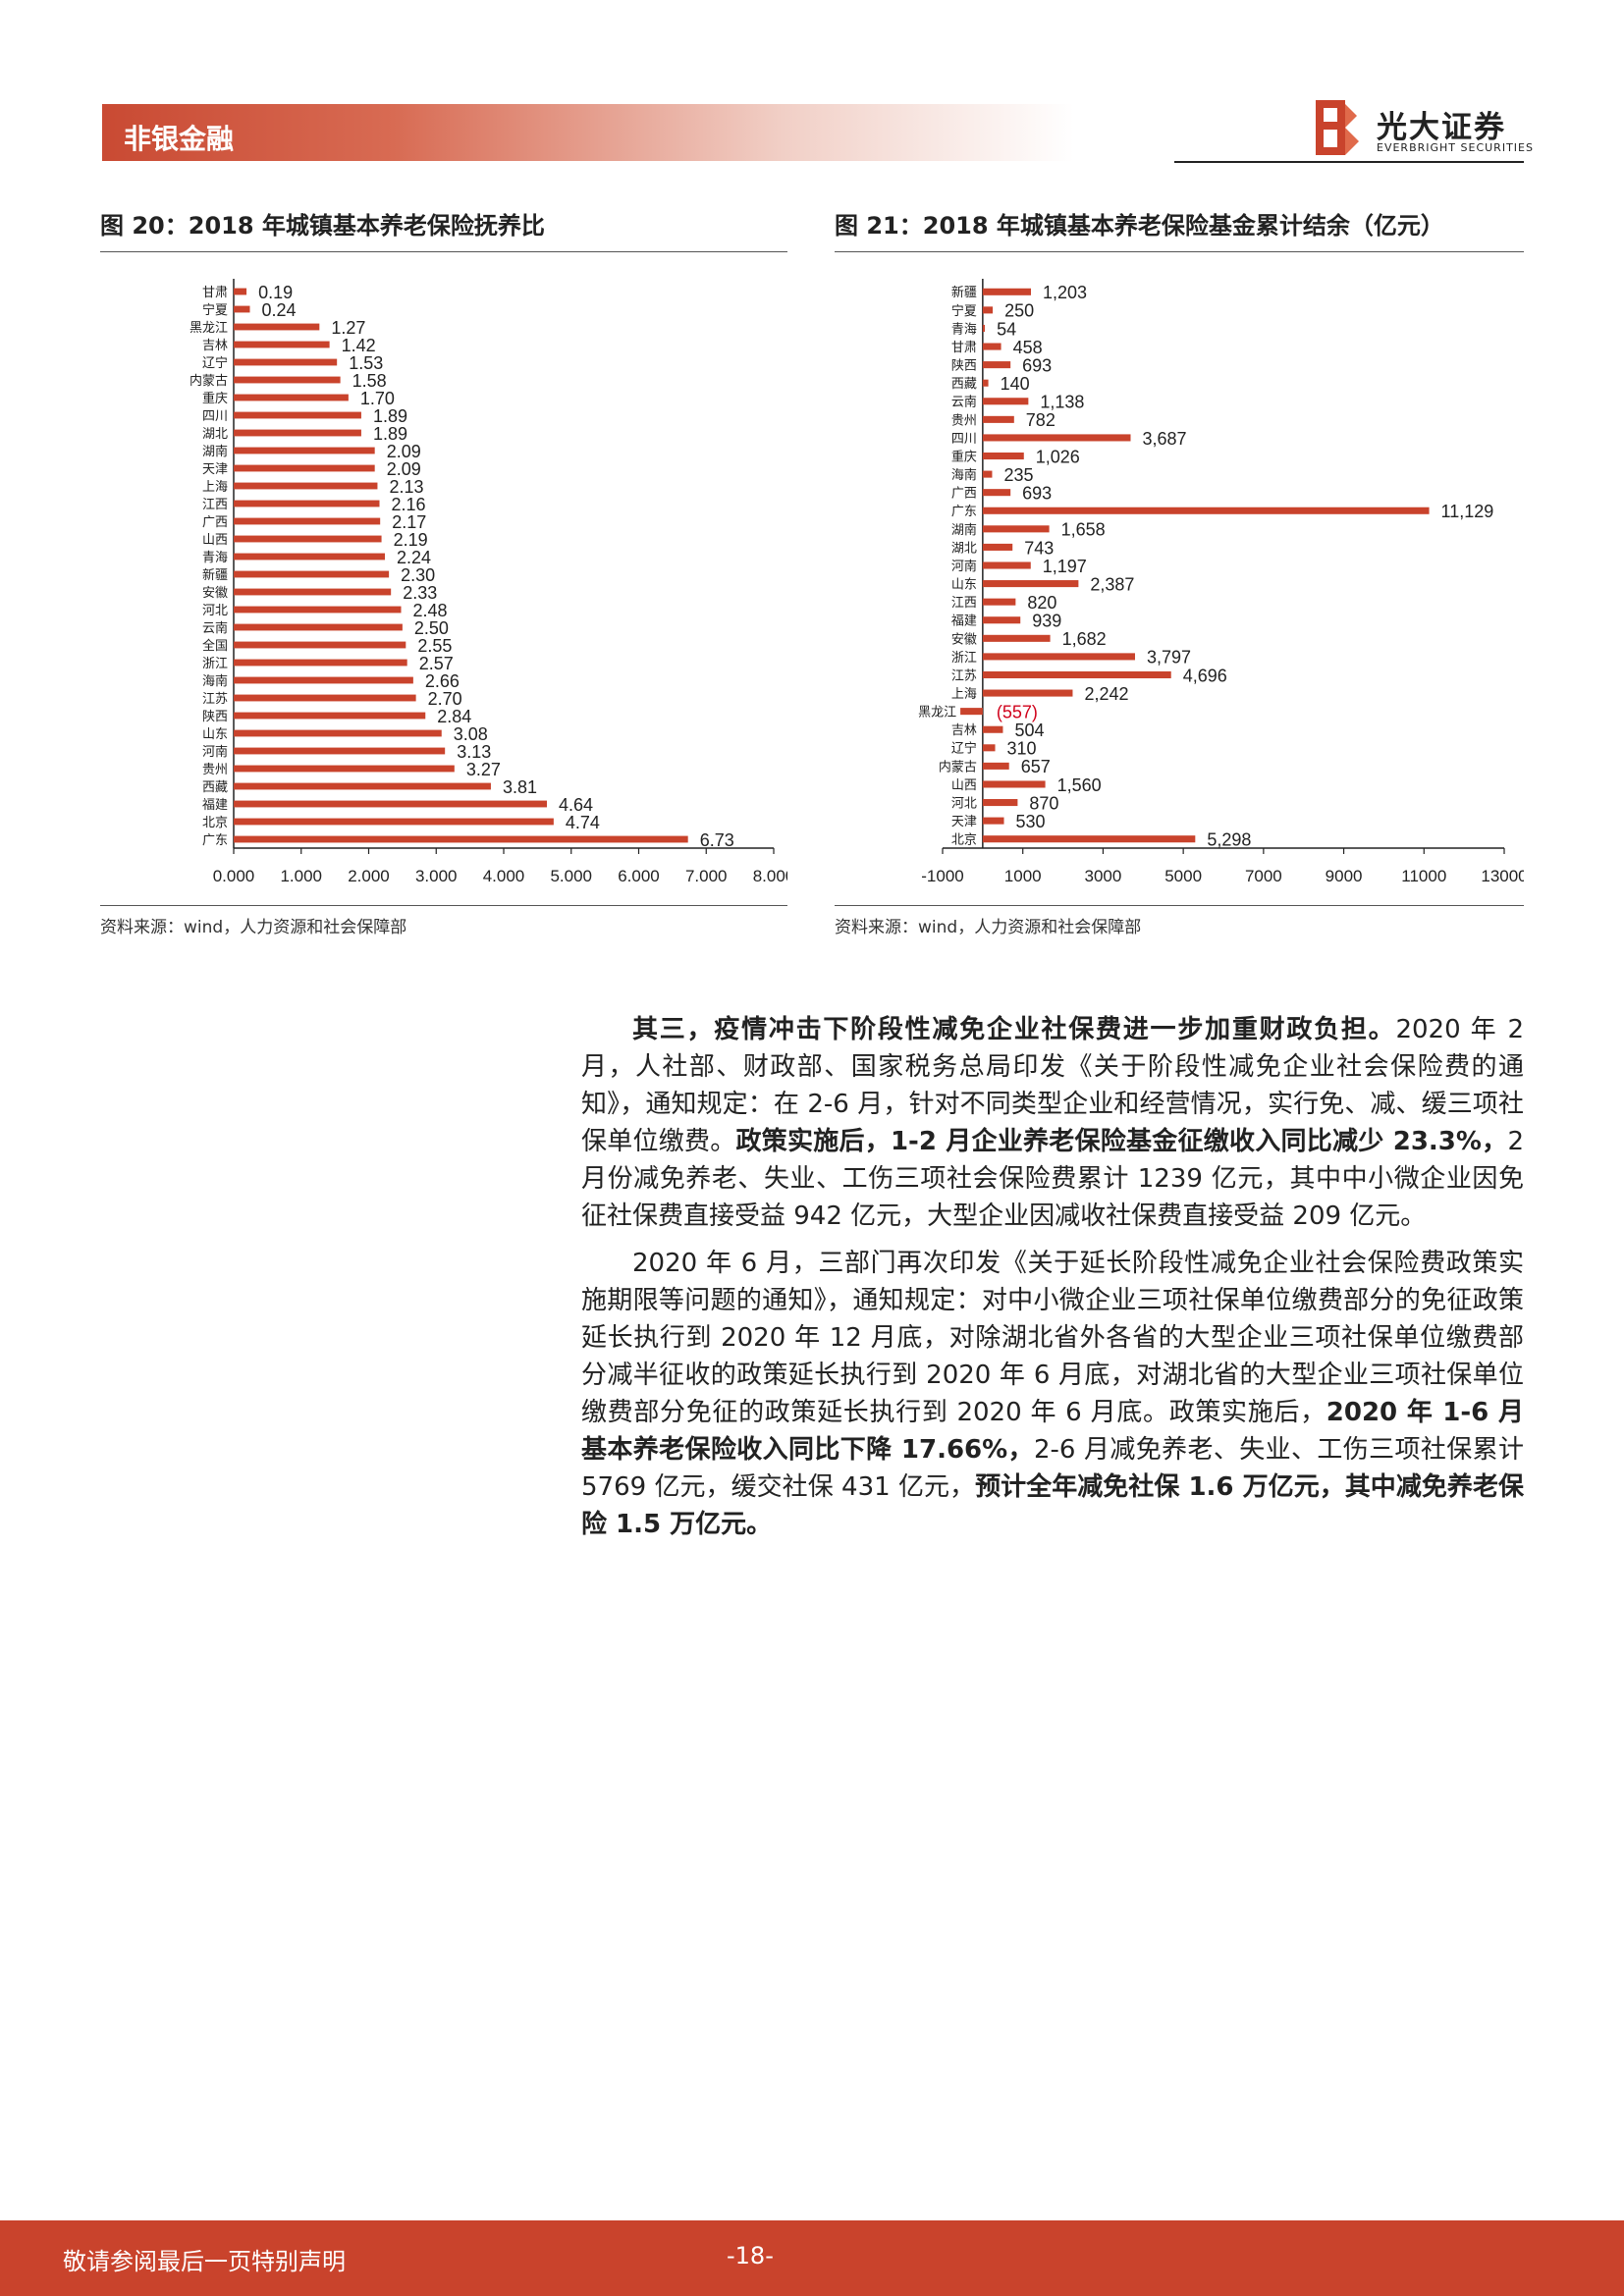 This screenshot has width=1624, height=2296. What do you see at coordinates (436, 663) in the screenshot?
I see `data-label: 2.57` at bounding box center [436, 663].